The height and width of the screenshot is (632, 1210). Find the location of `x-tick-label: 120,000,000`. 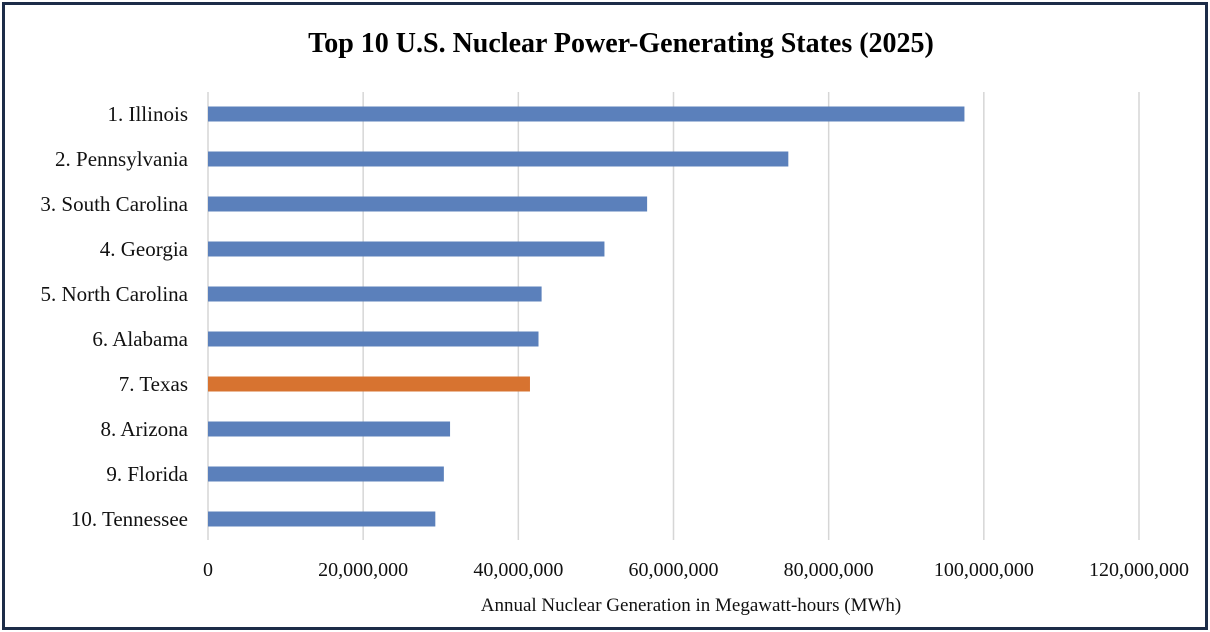

x-tick-label: 120,000,000 is located at coordinates (1139, 570).